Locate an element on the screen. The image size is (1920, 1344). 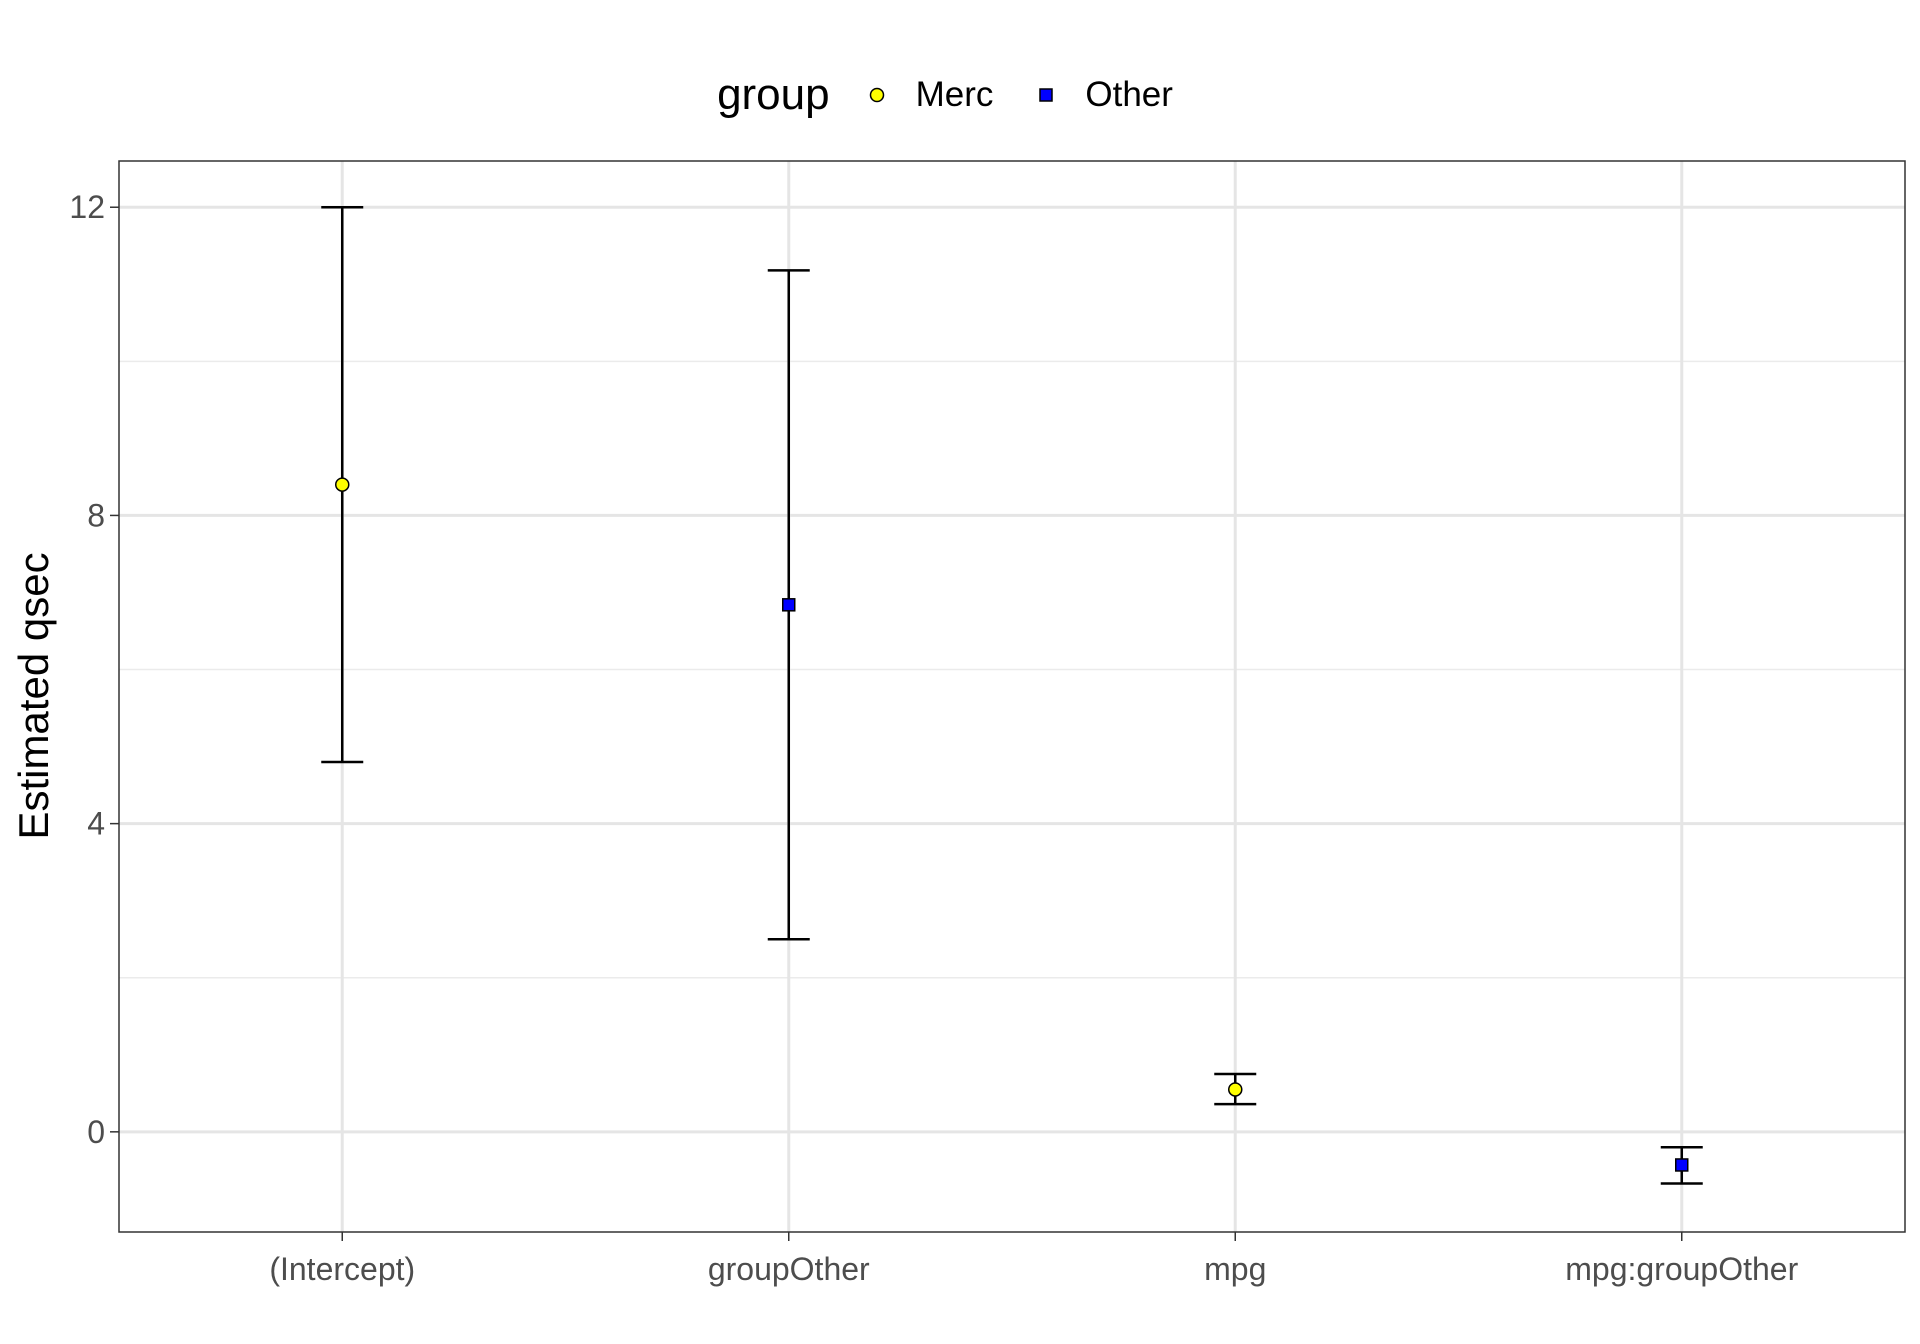
y-tick-label: 0 is located at coordinates (96, 1132).